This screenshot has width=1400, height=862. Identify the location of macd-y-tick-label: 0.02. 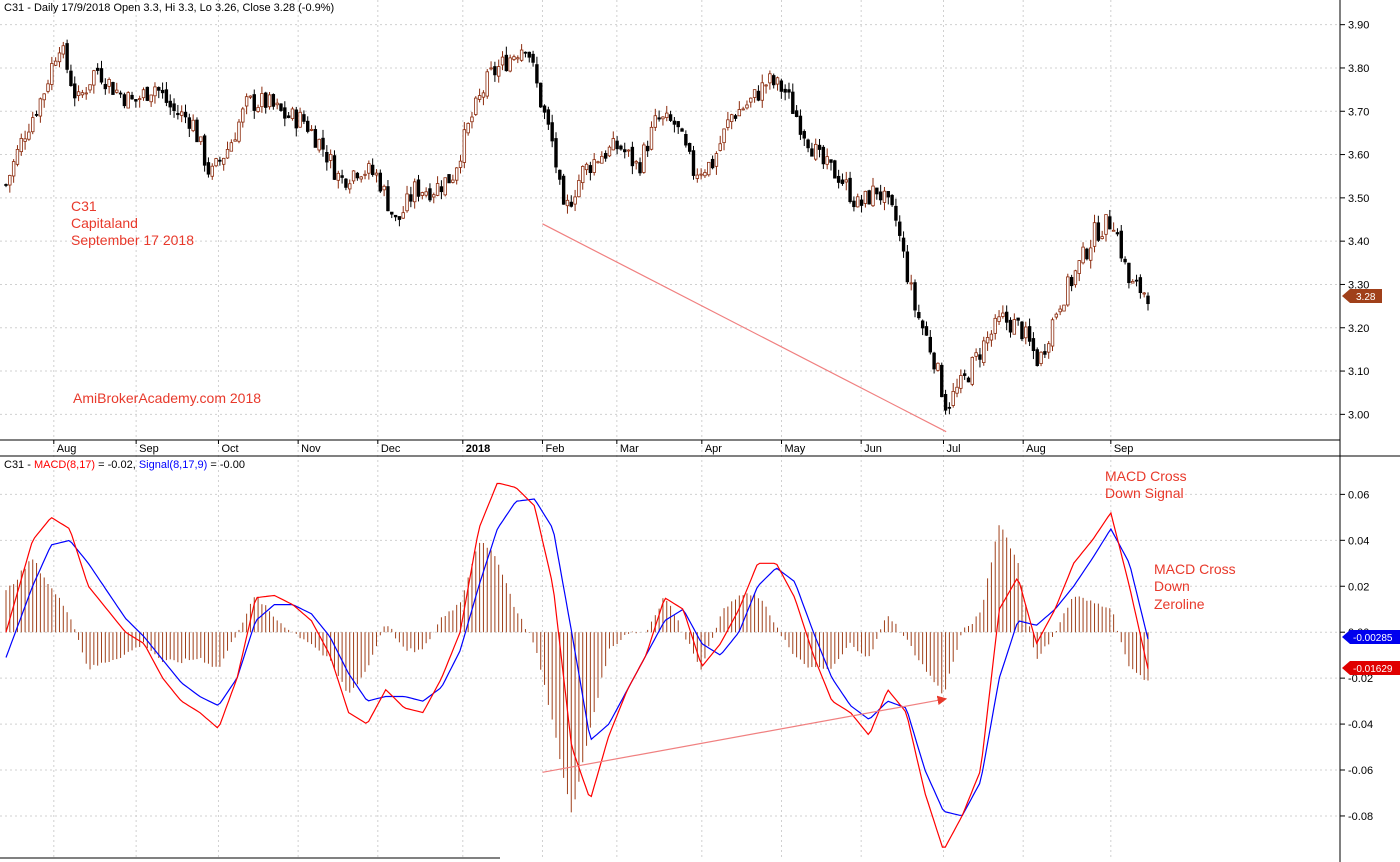
(1358, 587).